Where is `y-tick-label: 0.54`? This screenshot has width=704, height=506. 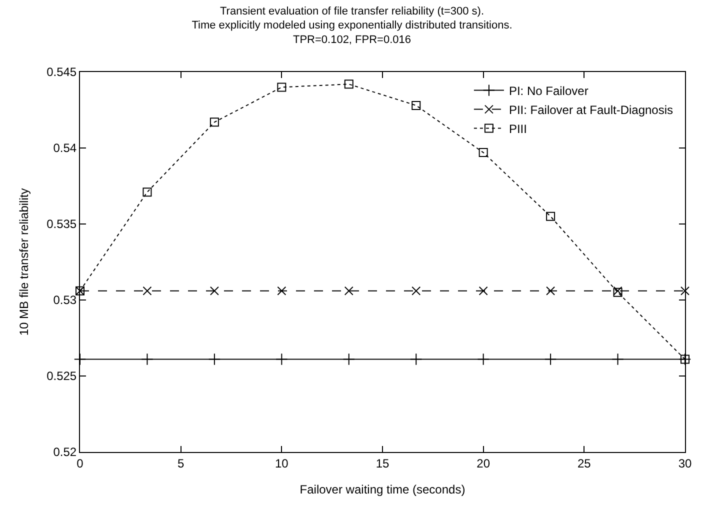
y-tick-label: 0.54 is located at coordinates (65, 148).